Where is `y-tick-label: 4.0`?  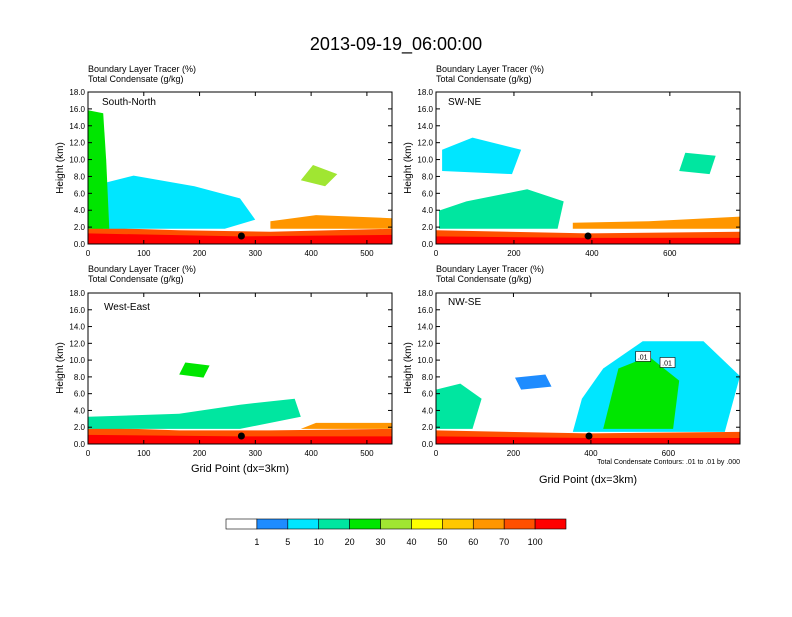
y-tick-label: 4.0 is located at coordinates (428, 210).